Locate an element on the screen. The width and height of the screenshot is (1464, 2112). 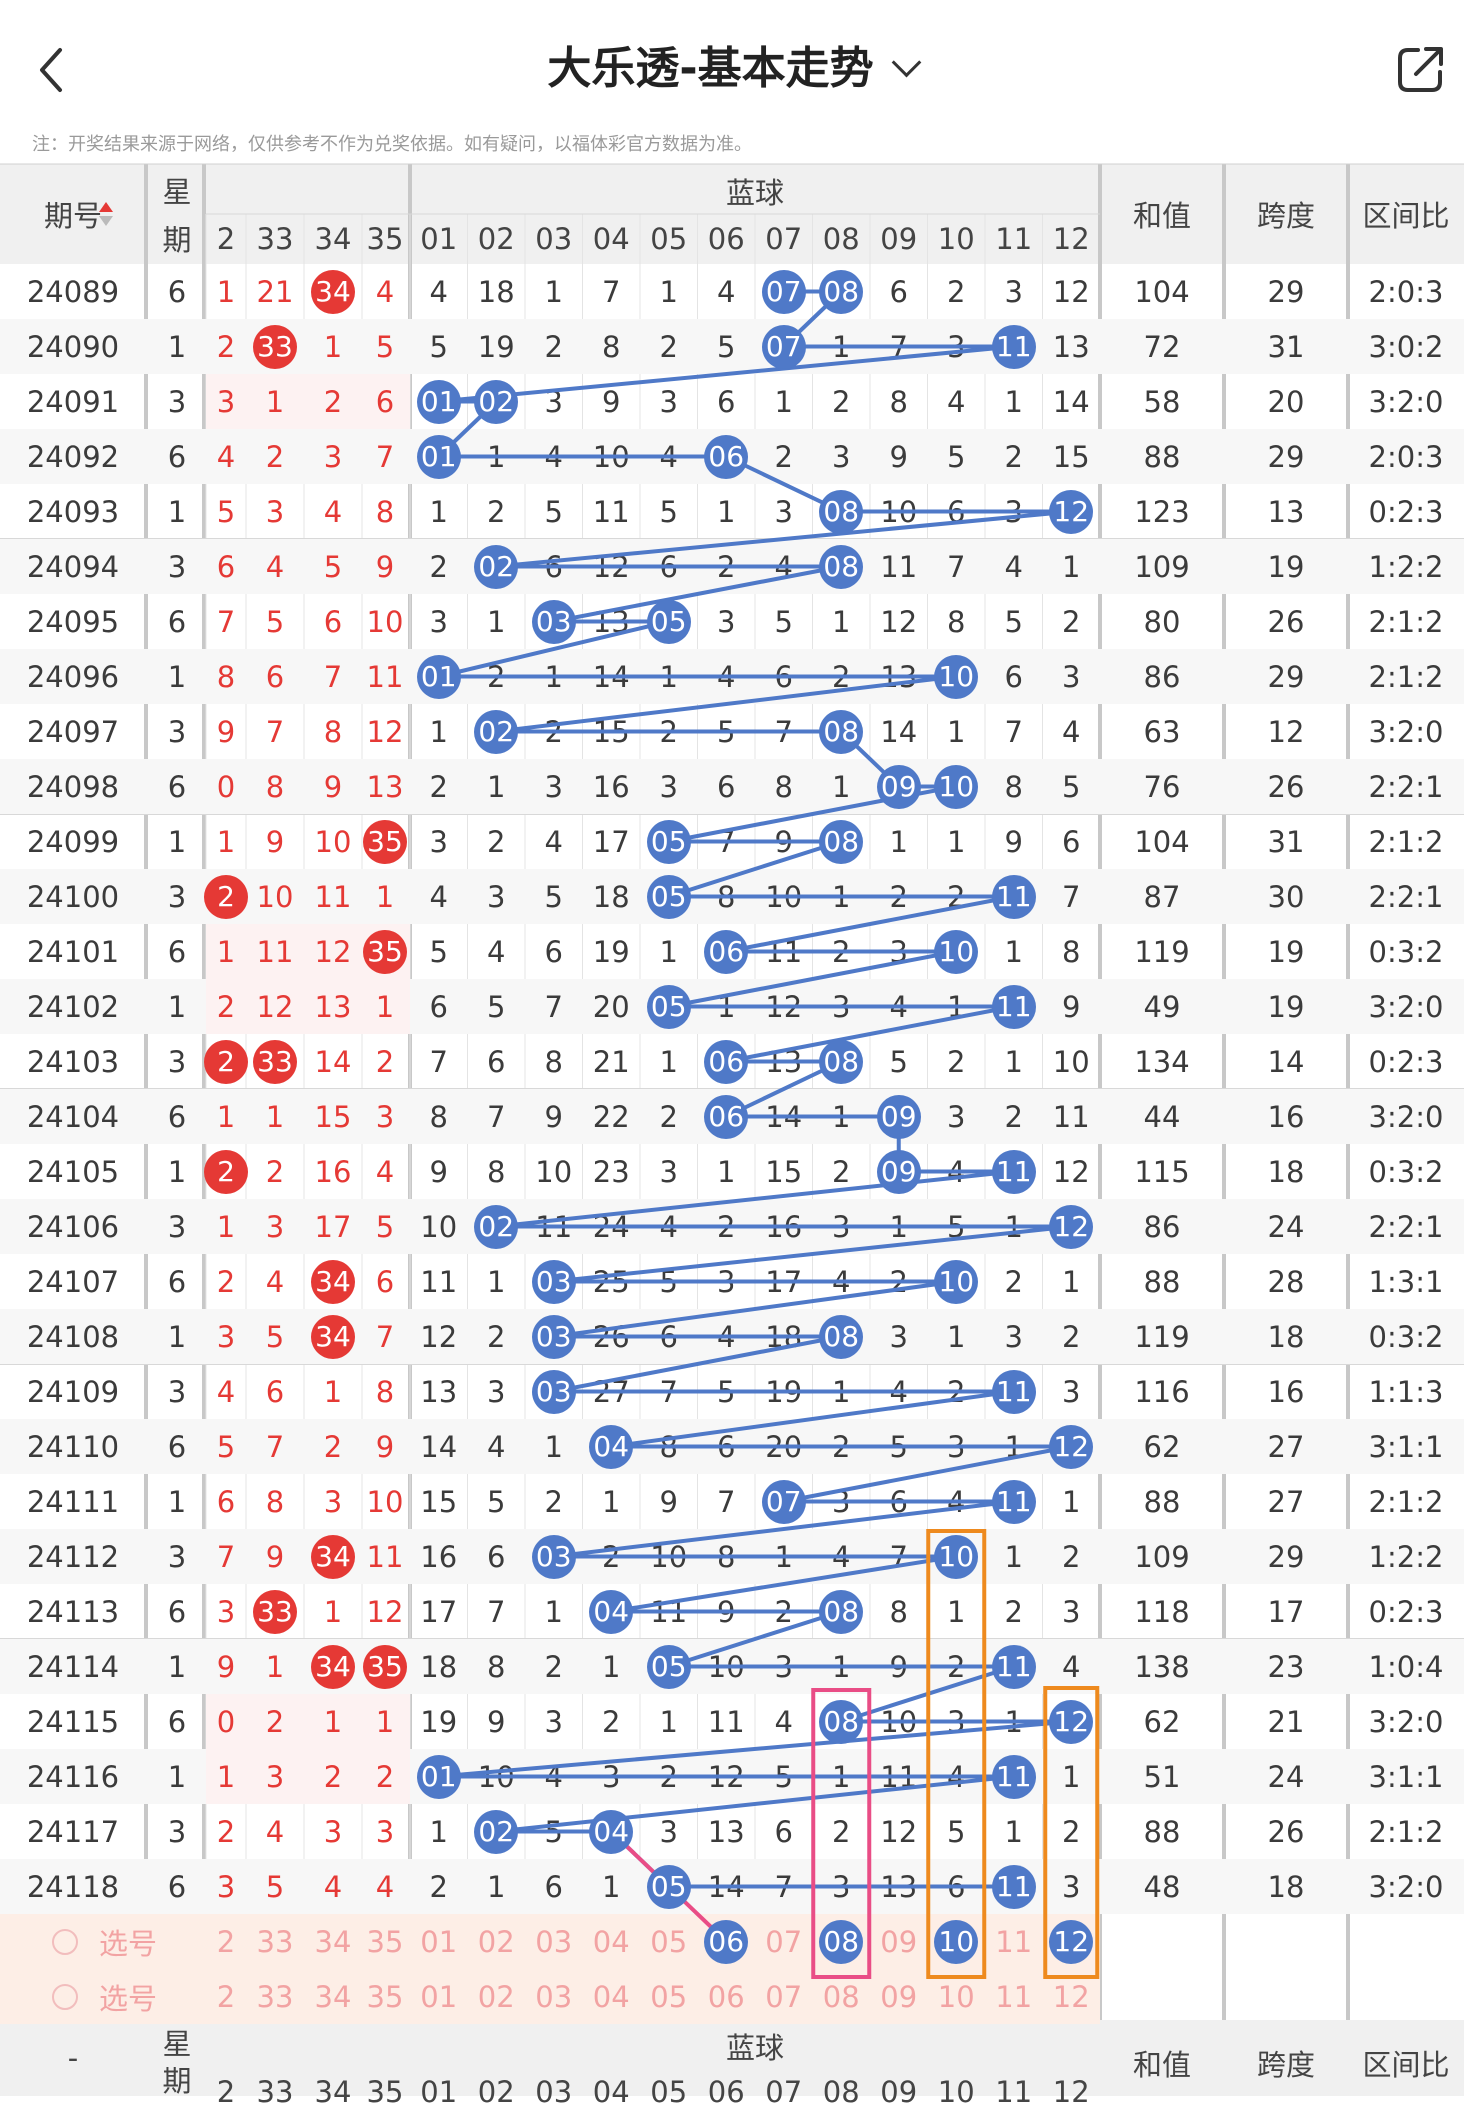
front-highlight-stripe is located at coordinates (308, 401).